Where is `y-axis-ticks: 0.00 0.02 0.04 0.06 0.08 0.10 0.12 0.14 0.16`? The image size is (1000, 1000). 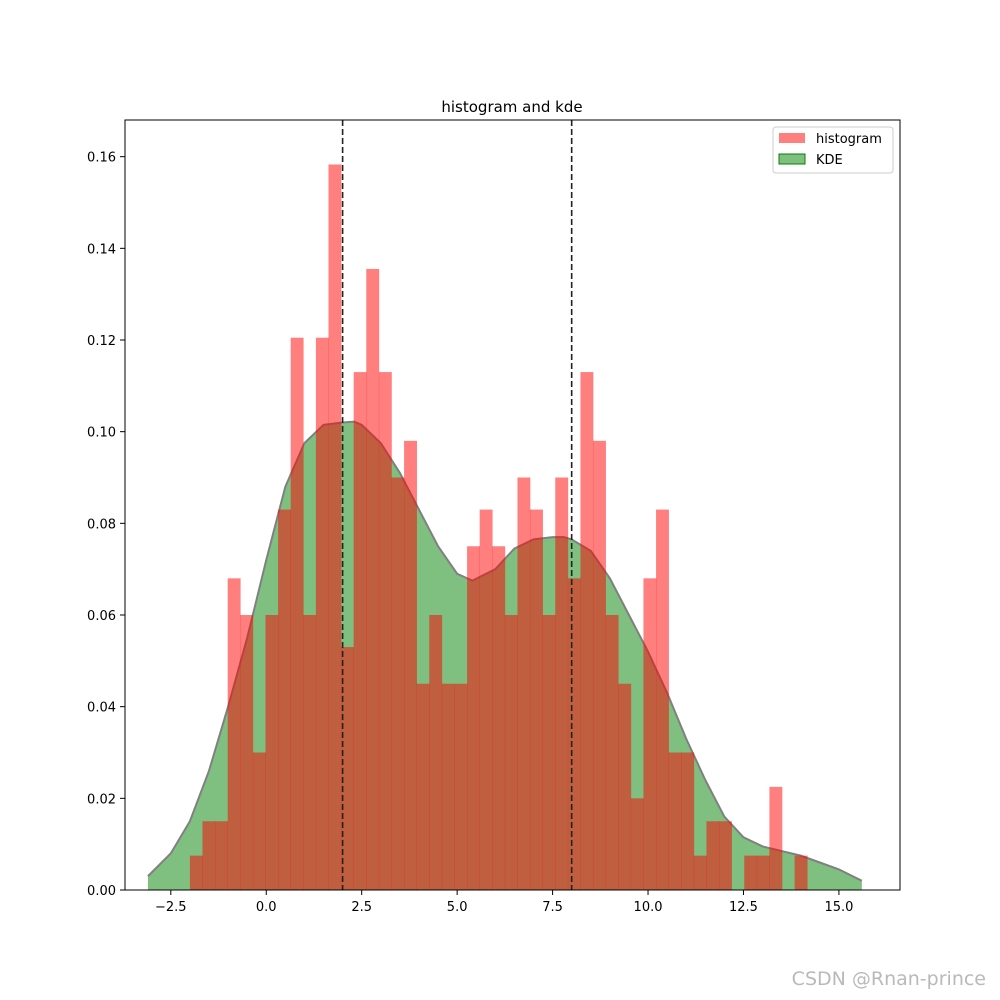 y-axis-ticks: 0.00 0.02 0.04 0.06 0.08 0.10 0.12 0.14 0.16 is located at coordinates (106, 525).